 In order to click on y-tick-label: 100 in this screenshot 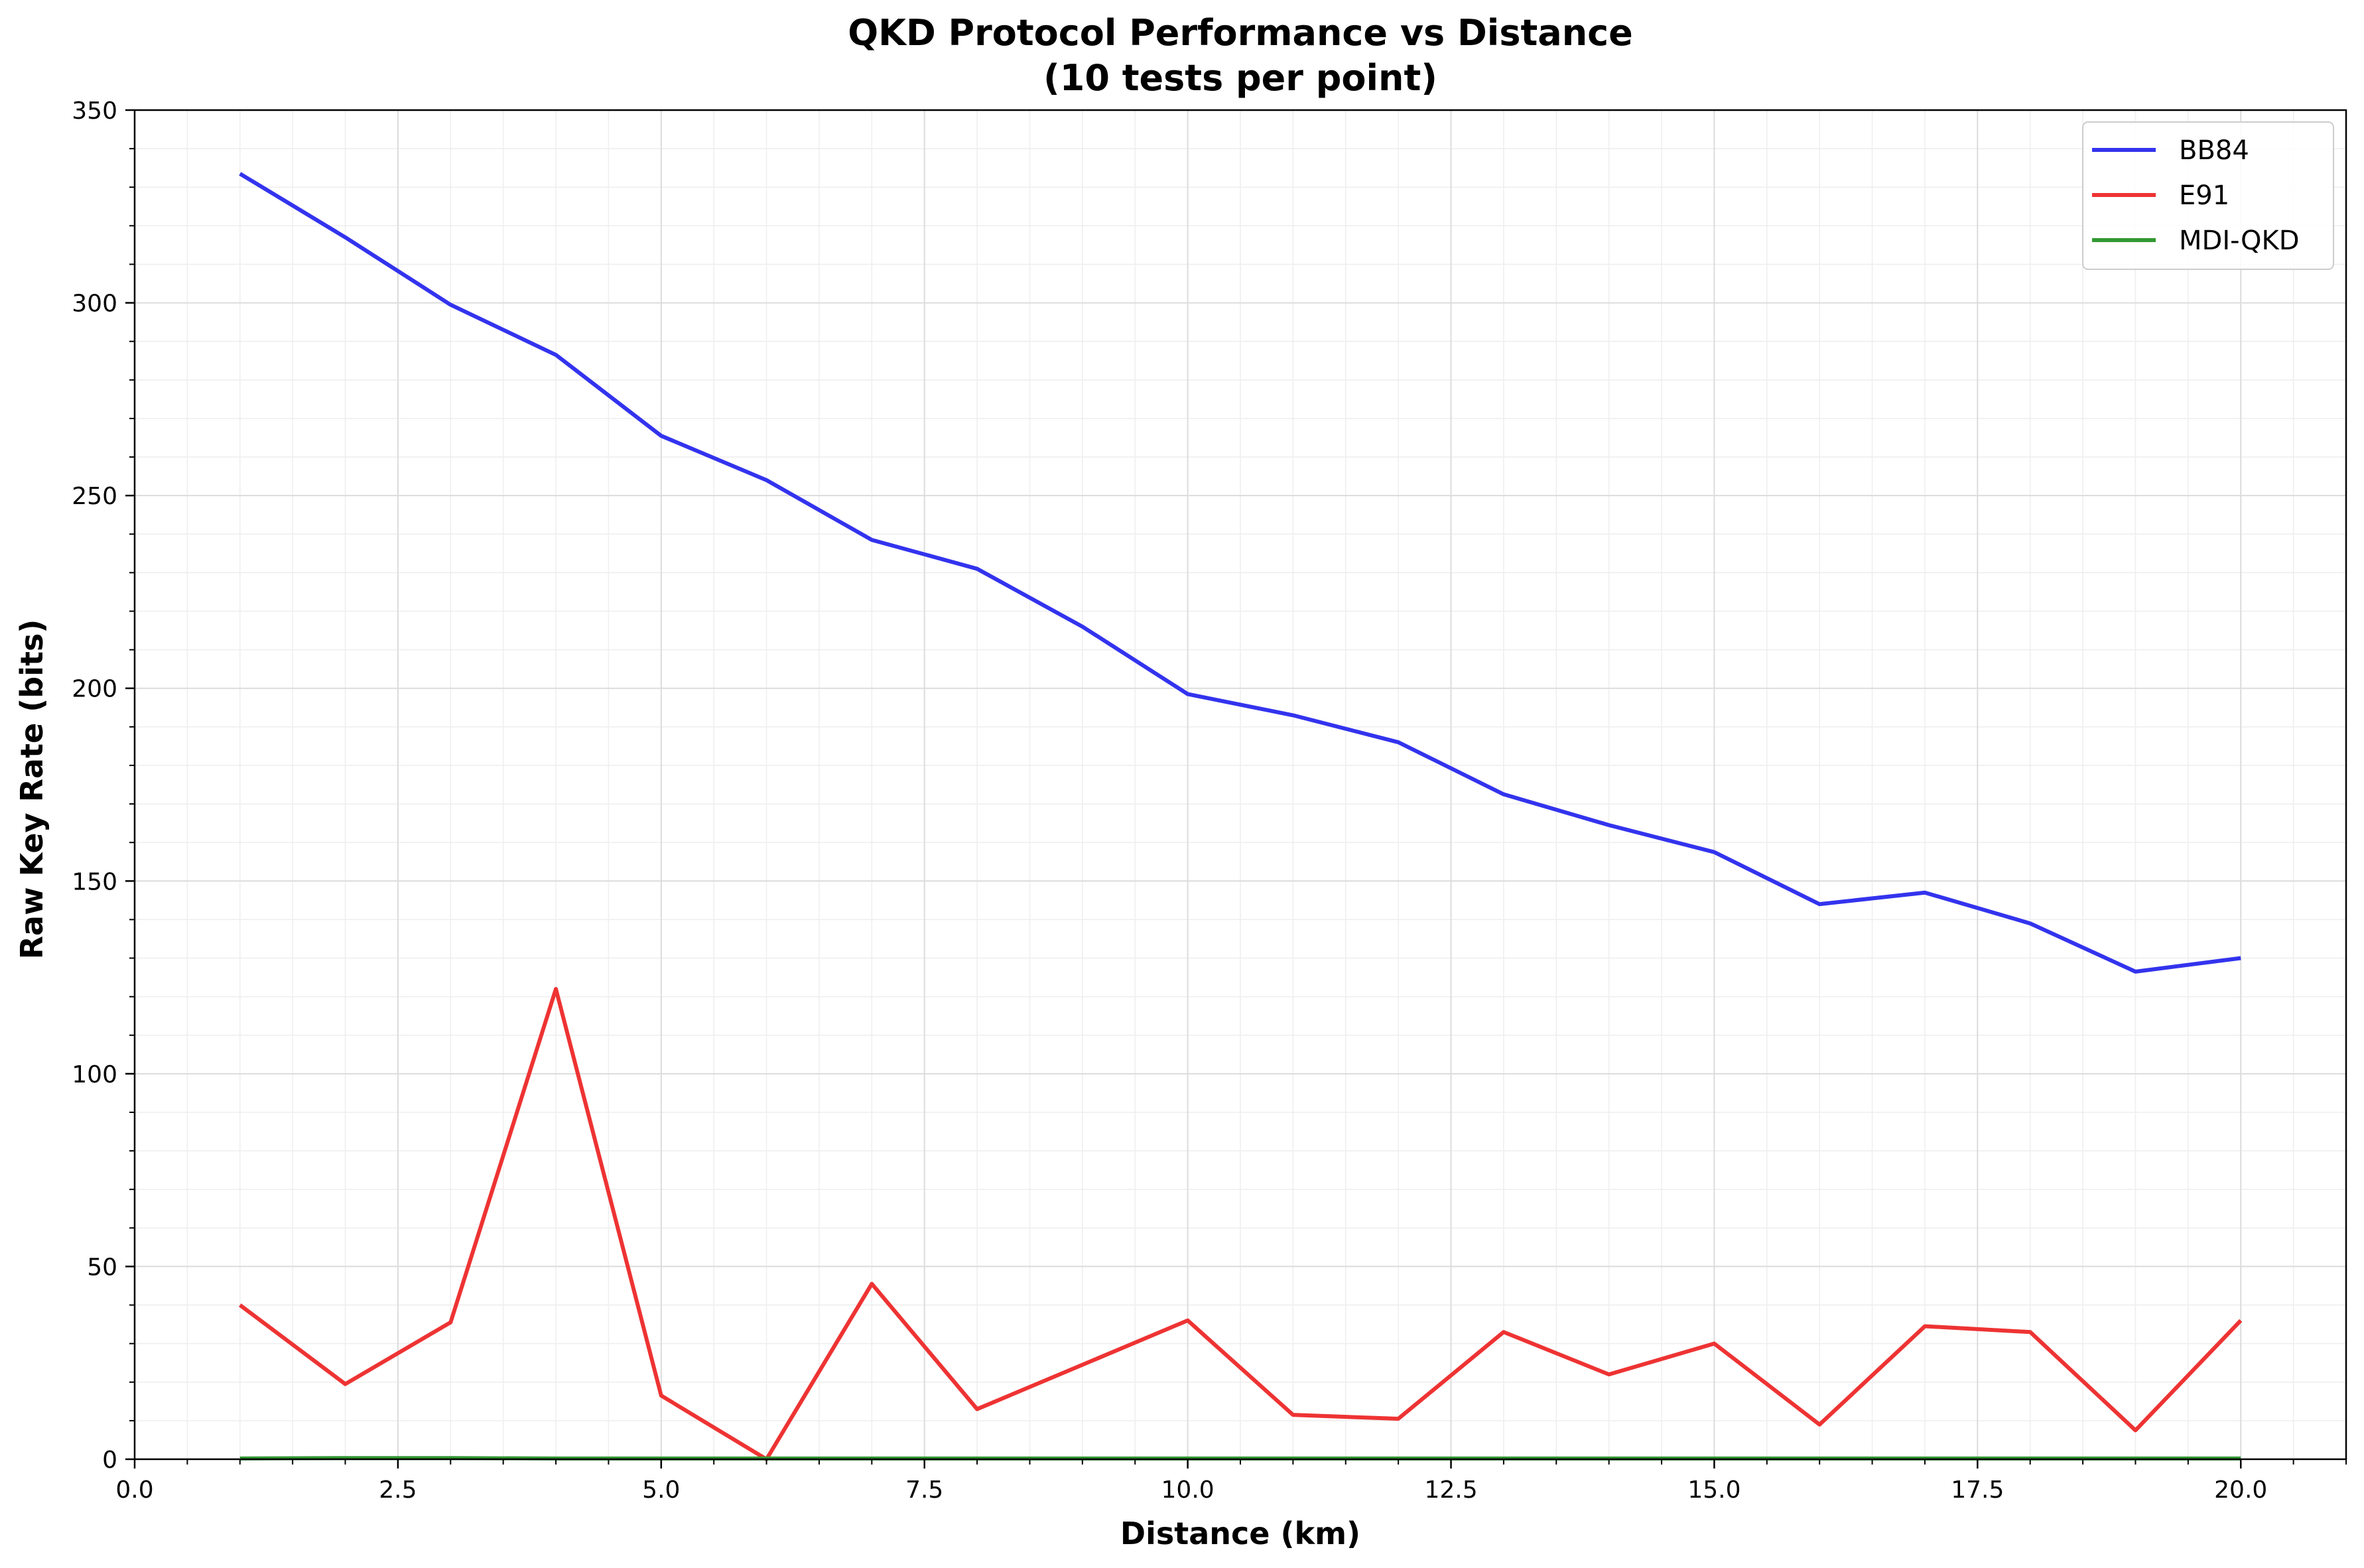, I will do `click(94, 1074)`.